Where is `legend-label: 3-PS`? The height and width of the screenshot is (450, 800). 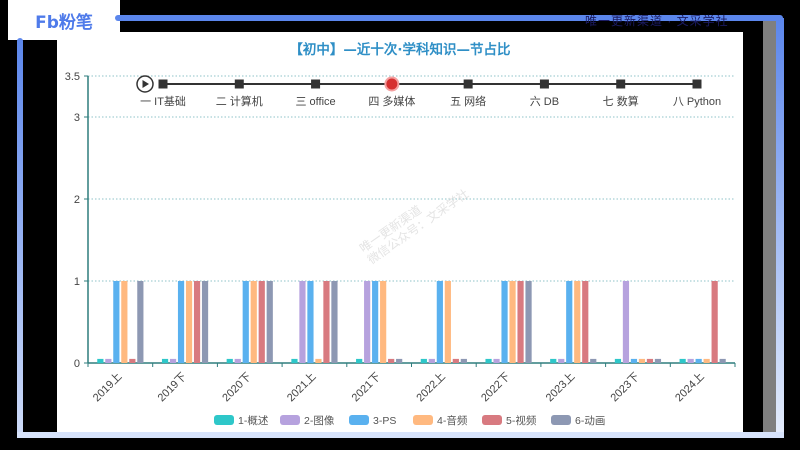
legend-label: 3-PS is located at coordinates (384, 421).